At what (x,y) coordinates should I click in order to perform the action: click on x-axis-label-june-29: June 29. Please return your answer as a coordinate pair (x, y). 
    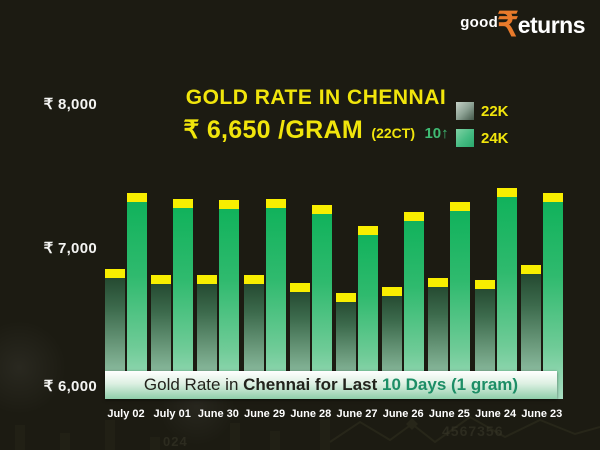
    Looking at the image, I should click on (265, 414).